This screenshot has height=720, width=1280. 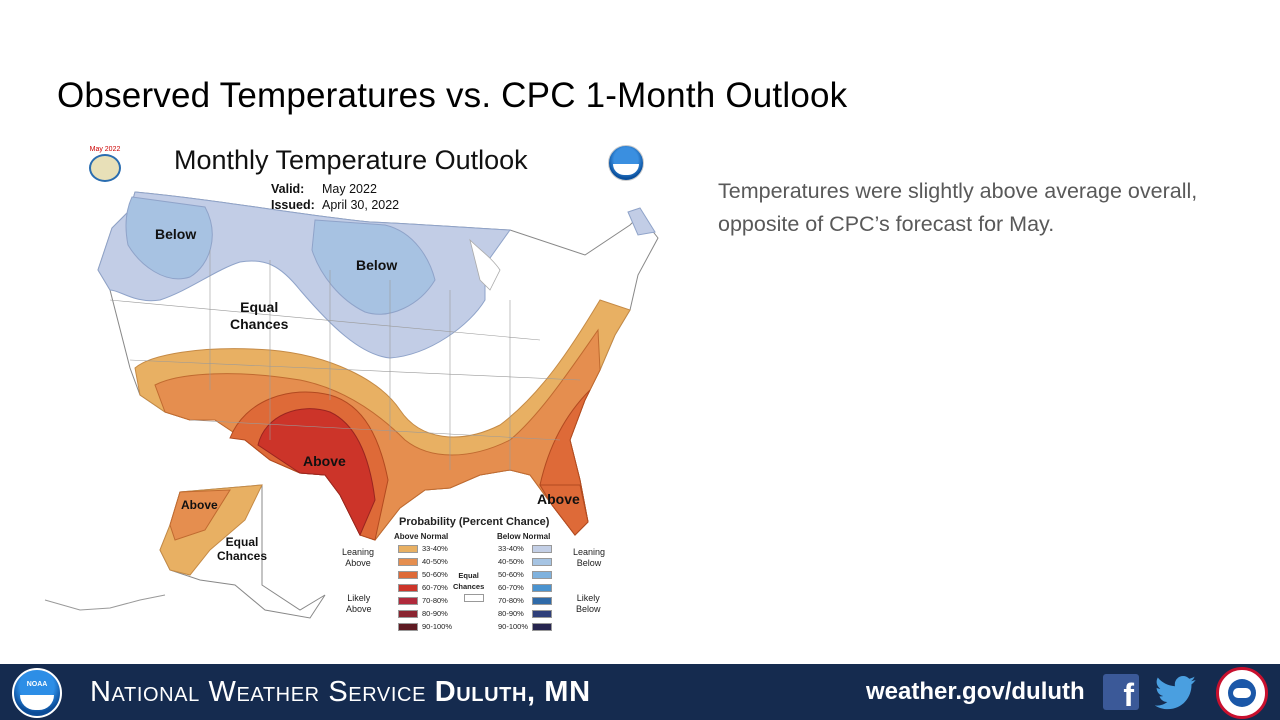 I want to click on legend-below-header: Below Normal, so click(x=524, y=536).